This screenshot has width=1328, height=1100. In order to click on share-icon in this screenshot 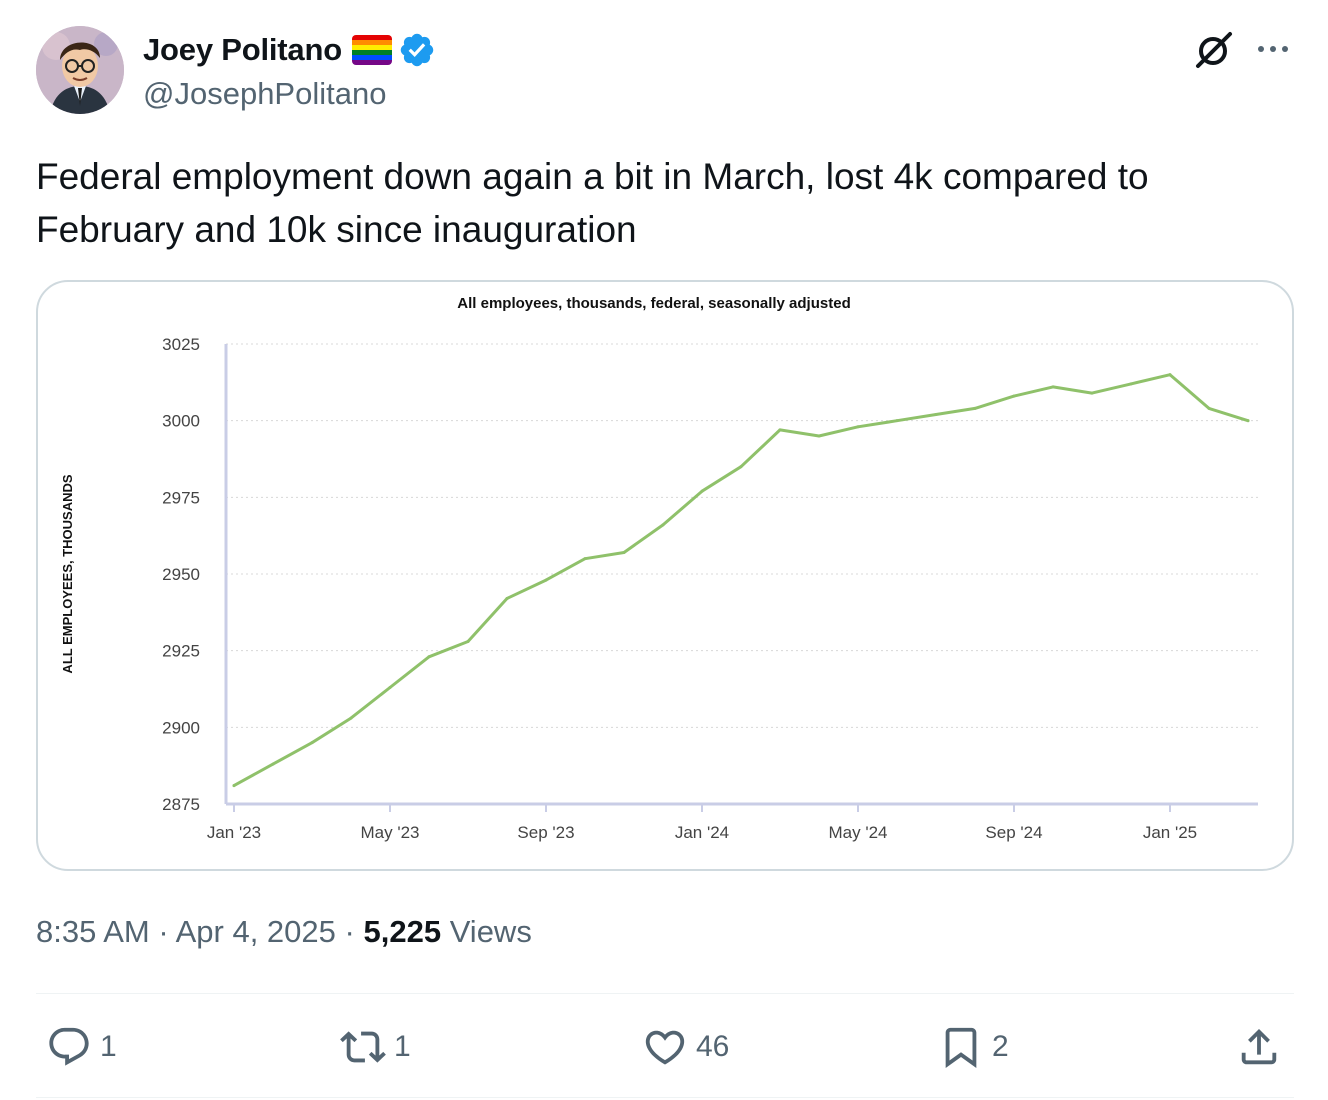, I will do `click(1259, 1046)`.